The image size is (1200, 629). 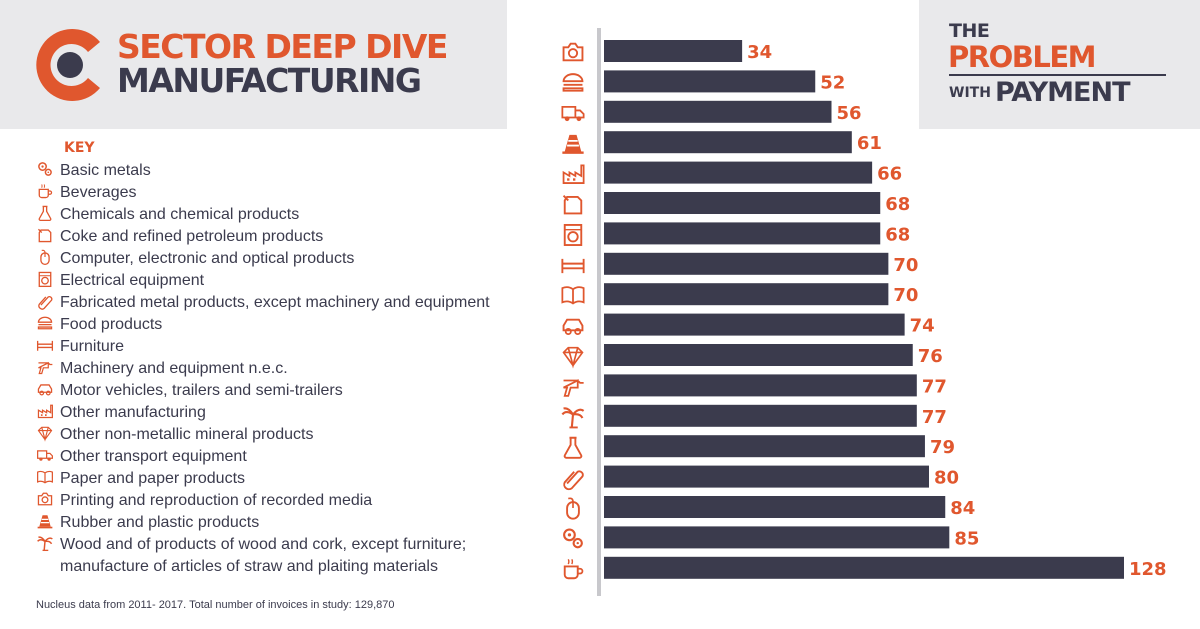 I want to click on company-logo-icon, so click(x=68, y=65).